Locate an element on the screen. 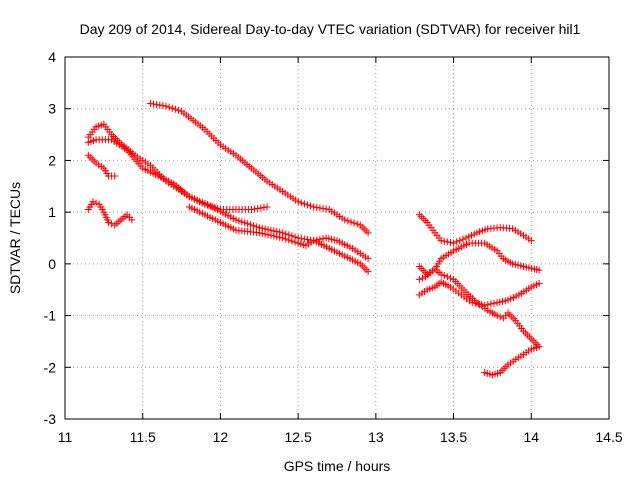 This screenshot has height=480, width=640. y-tick-label: 0 is located at coordinates (52, 264).